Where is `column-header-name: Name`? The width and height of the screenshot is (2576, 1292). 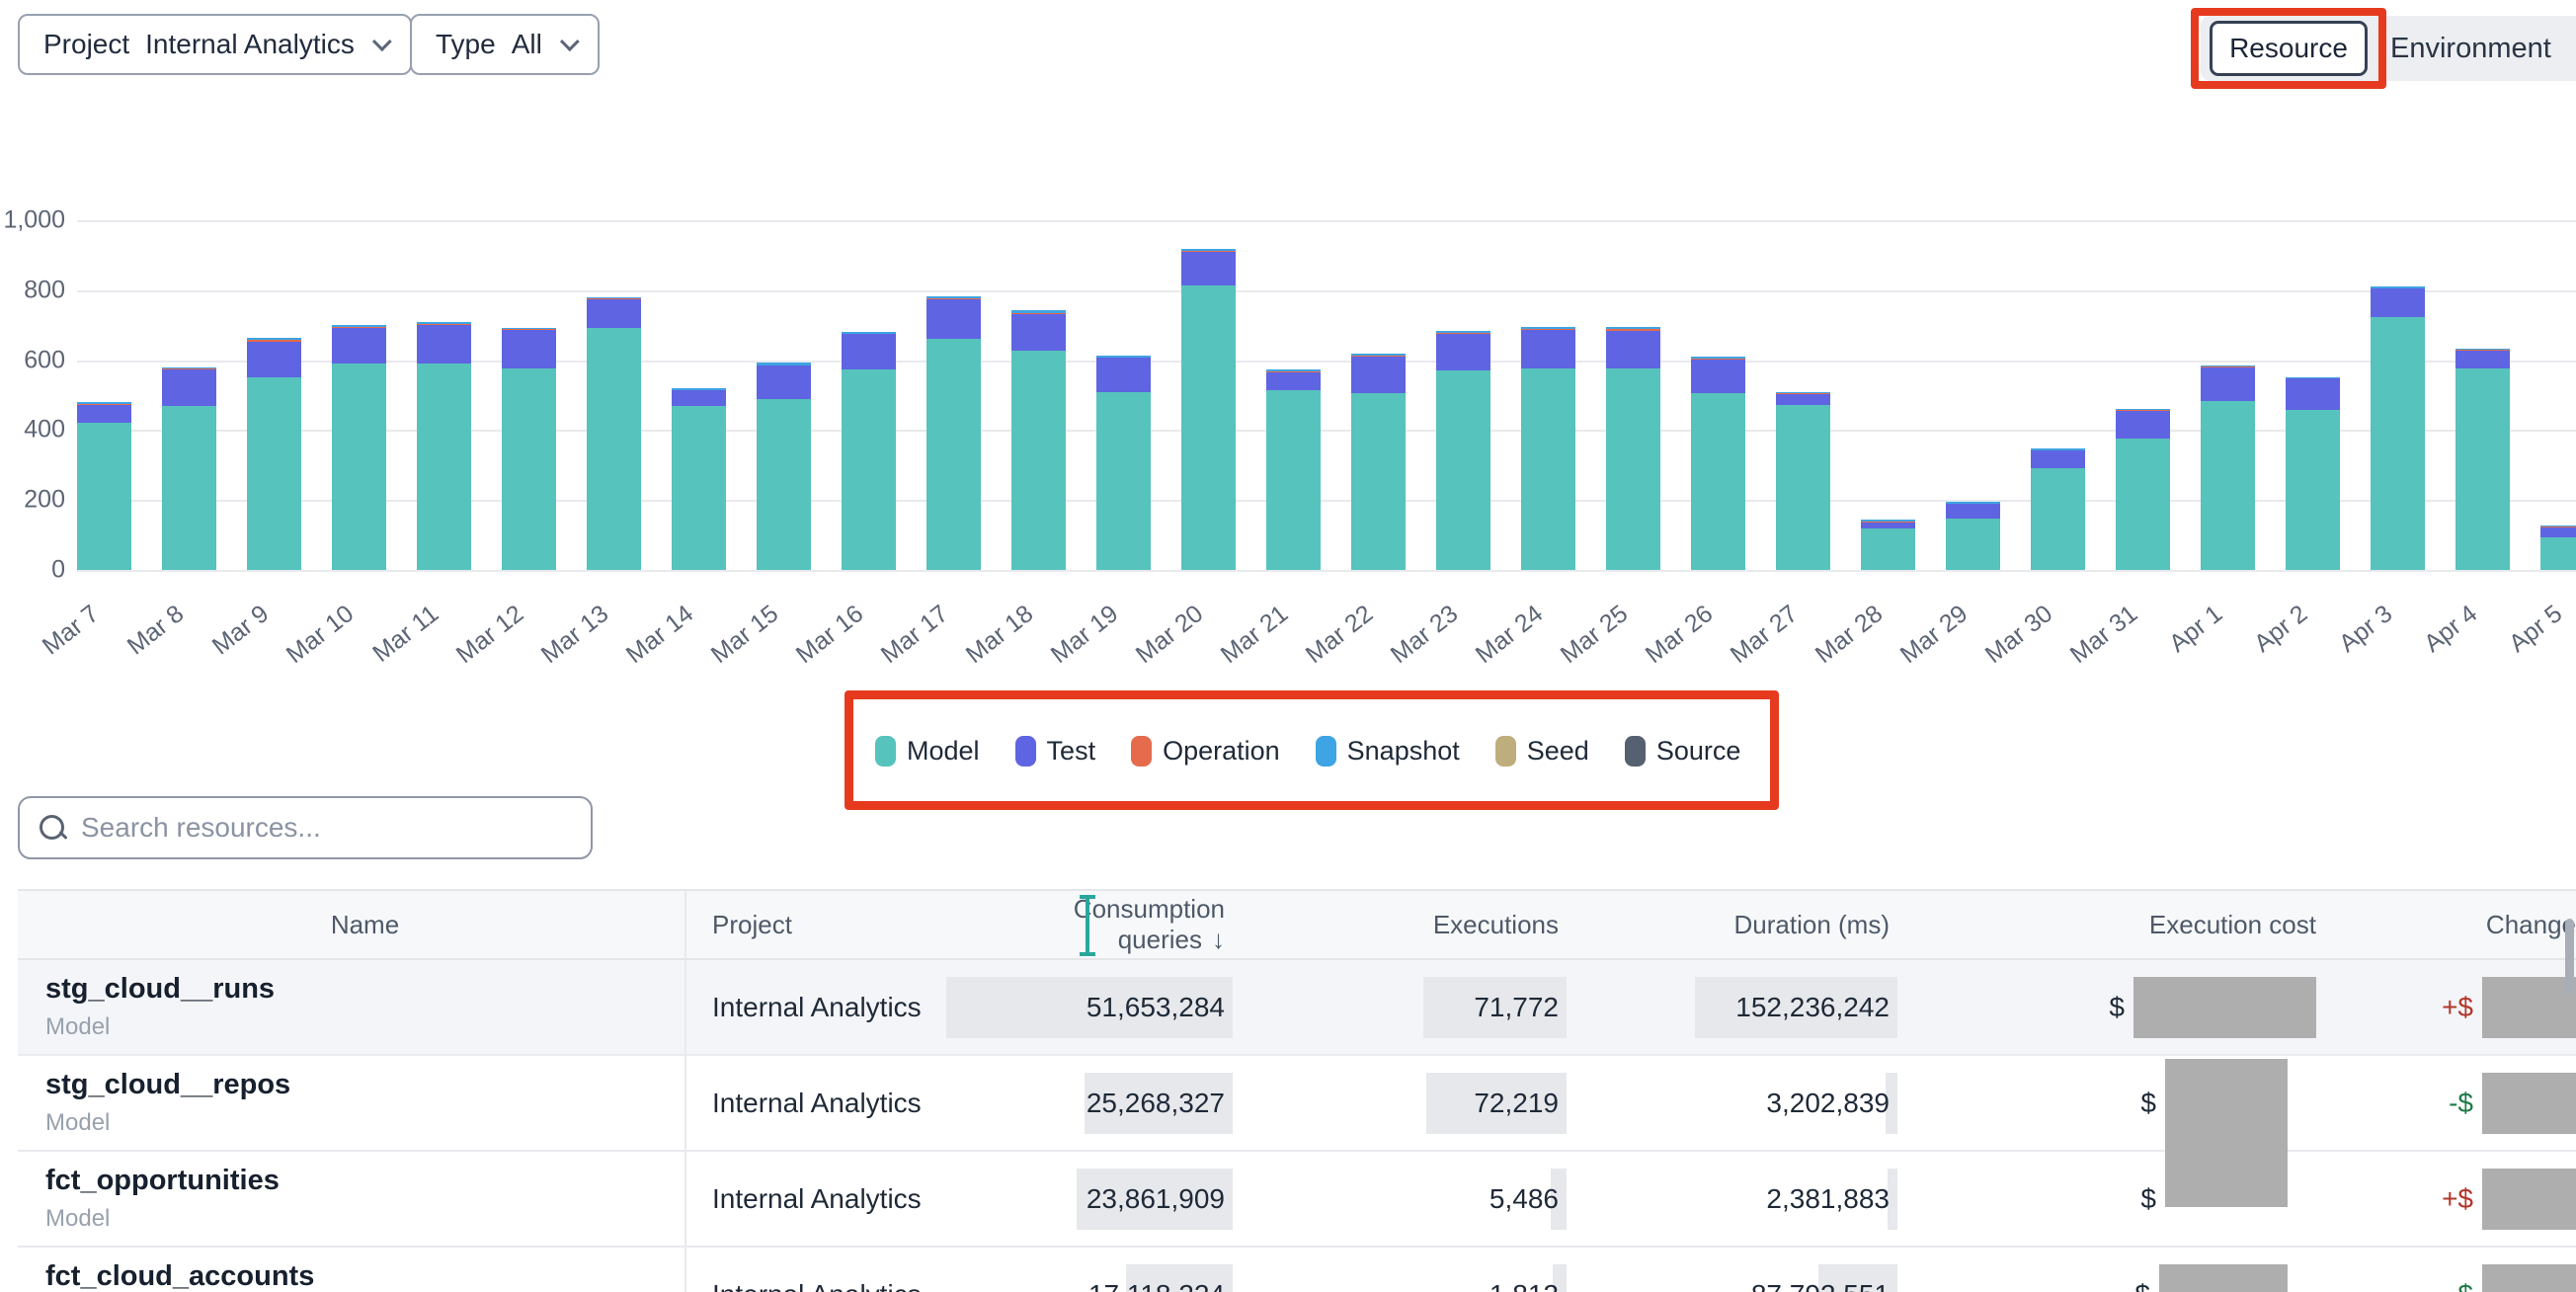 column-header-name: Name is located at coordinates (352, 924).